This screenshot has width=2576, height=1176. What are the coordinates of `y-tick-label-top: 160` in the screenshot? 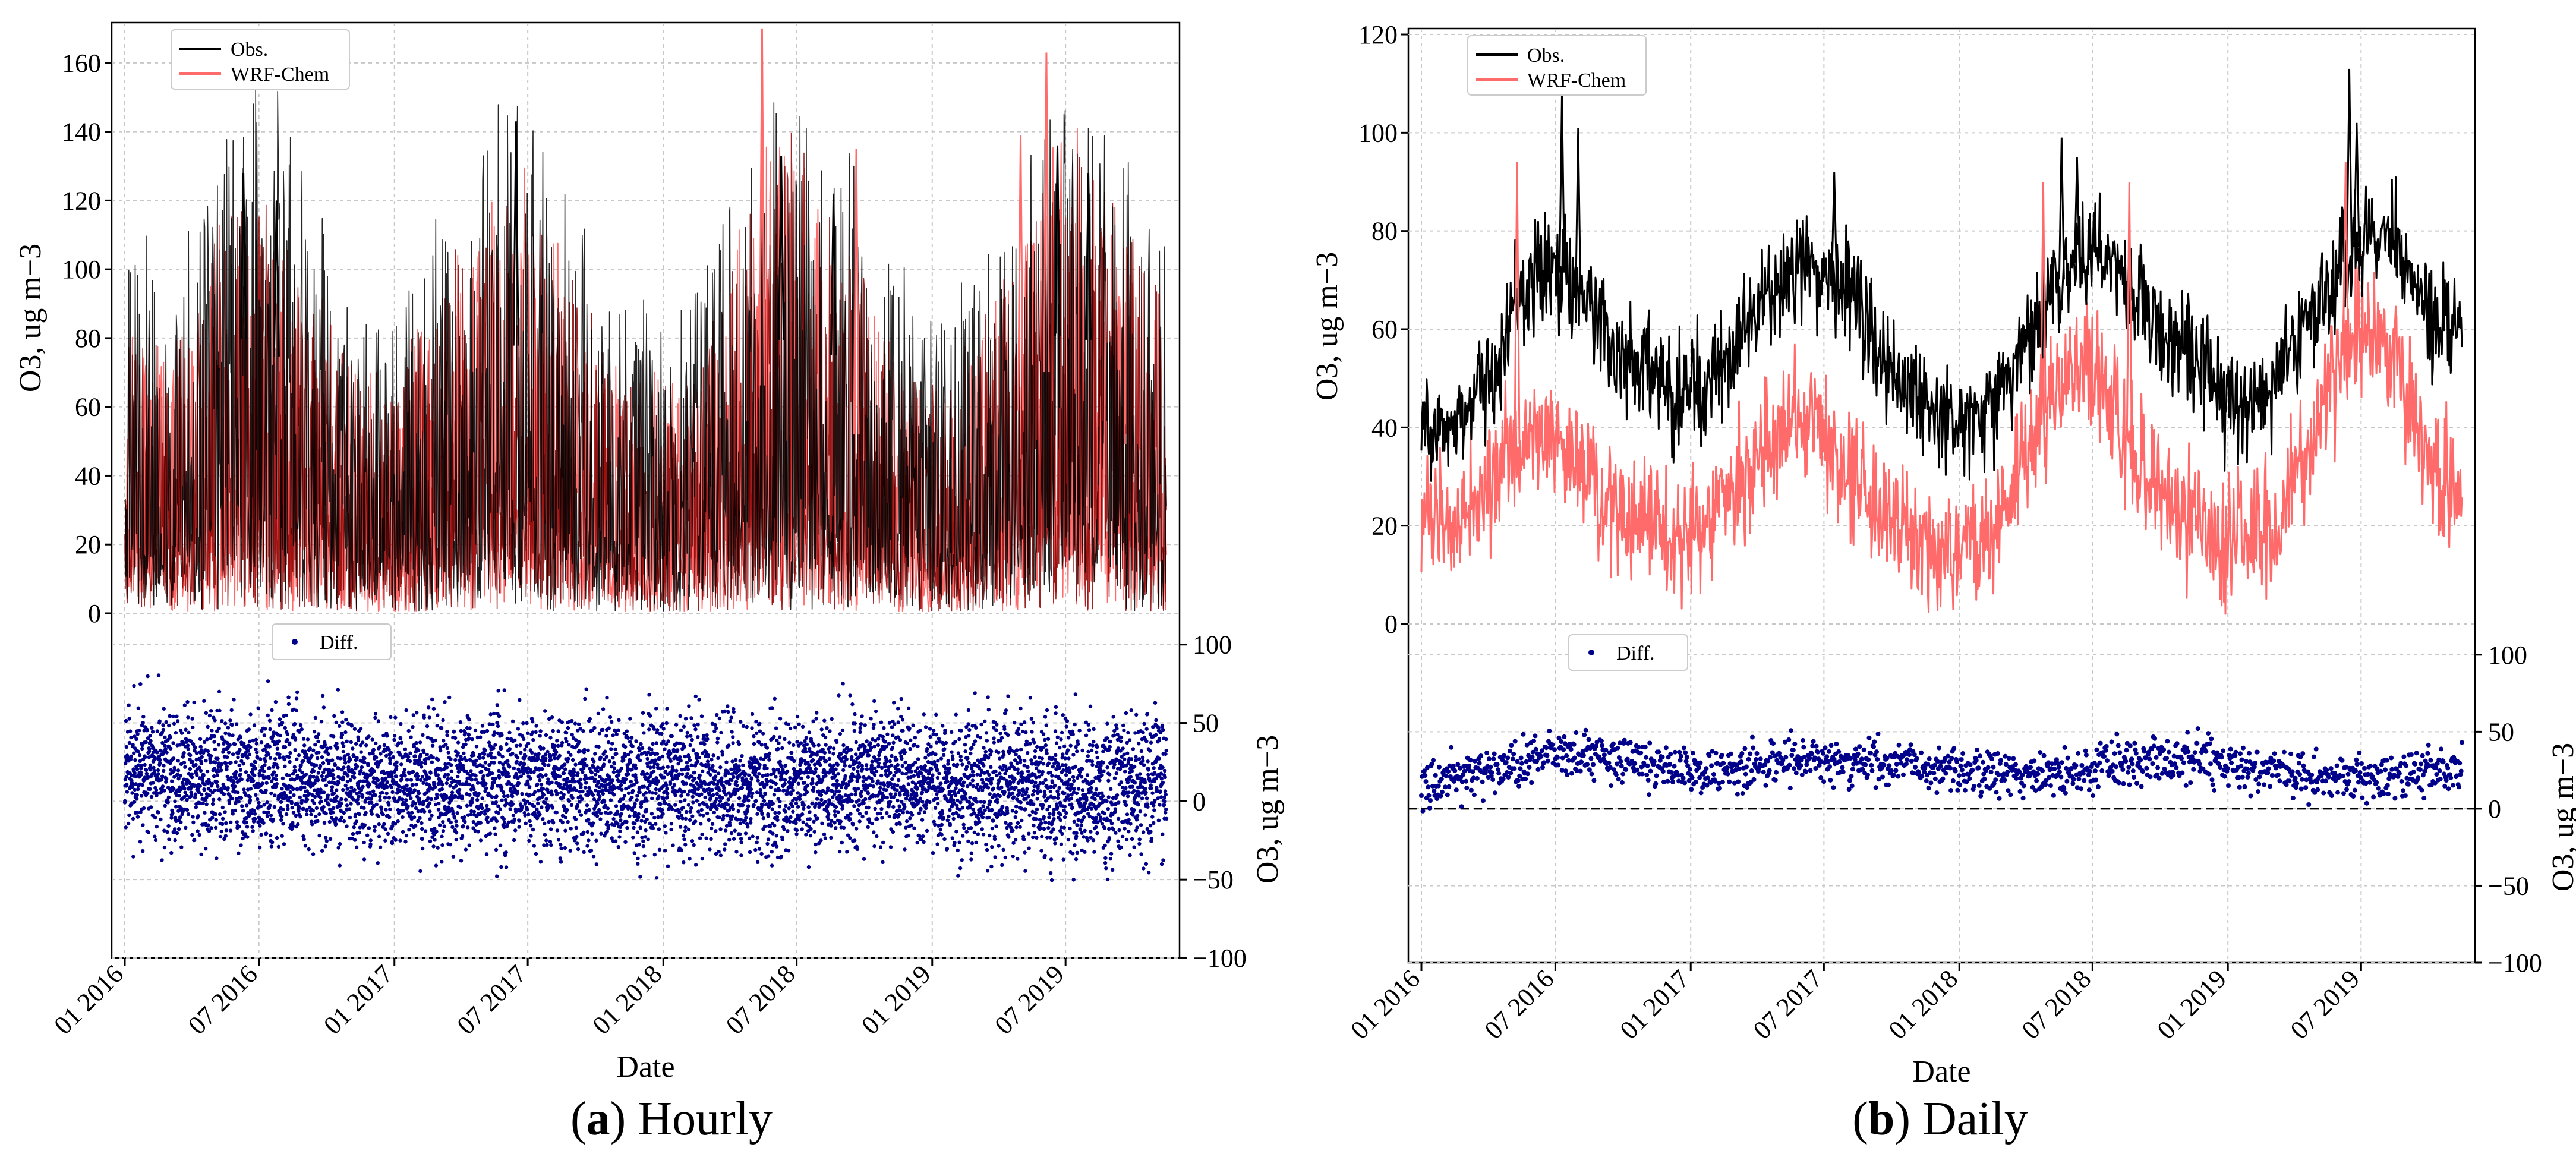 It's located at (81, 64).